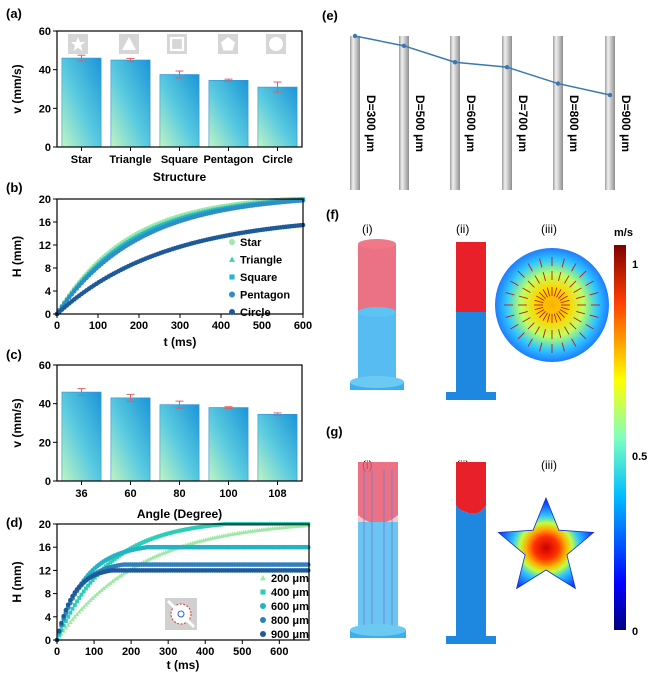 Image resolution: width=662 pixels, height=678 pixels. Describe the element at coordinates (94, 652) in the screenshot. I see `chart-d-xtick-label-1: 100` at that location.